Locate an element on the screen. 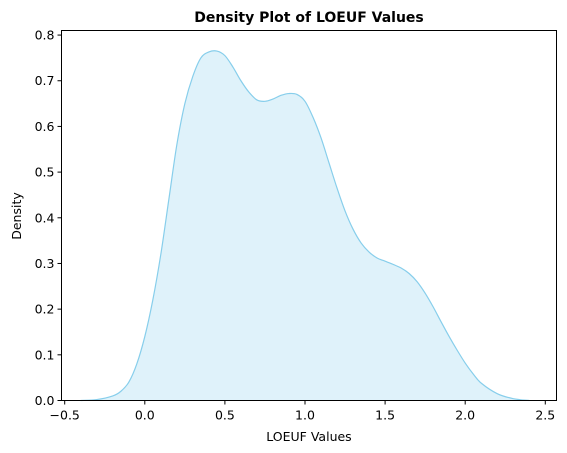 The height and width of the screenshot is (453, 567). x-tick-label: −0.5 is located at coordinates (65, 415).